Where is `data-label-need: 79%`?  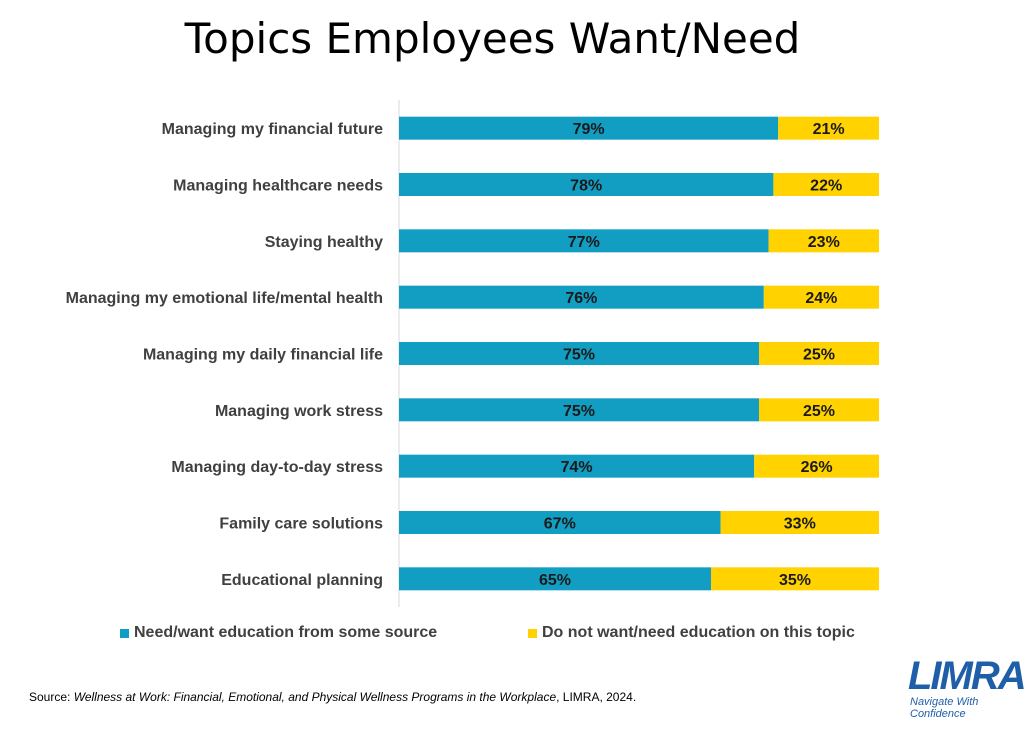 data-label-need: 79% is located at coordinates (589, 129).